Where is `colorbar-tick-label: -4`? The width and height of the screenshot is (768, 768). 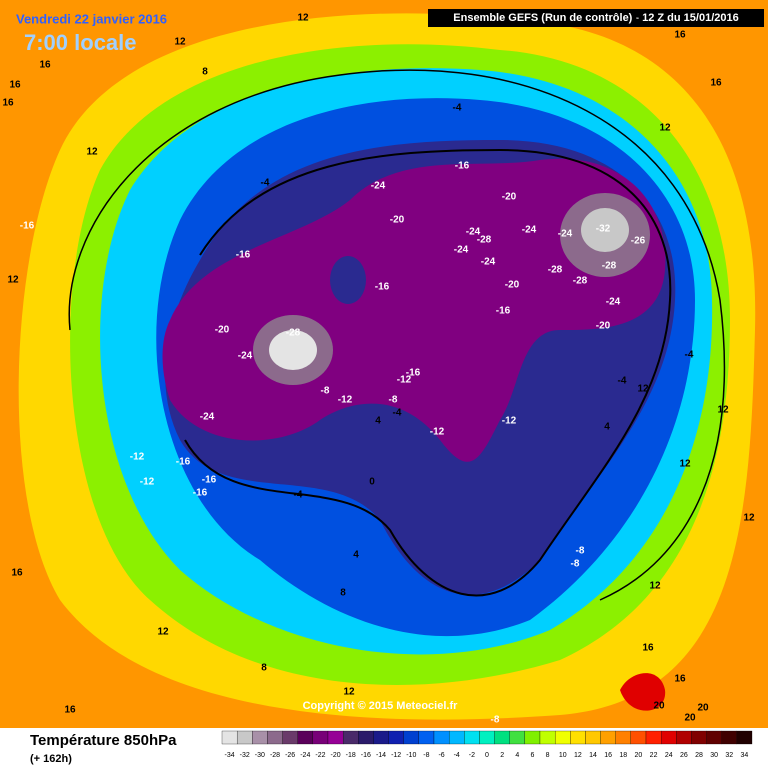 colorbar-tick-label: -4 is located at coordinates (457, 755).